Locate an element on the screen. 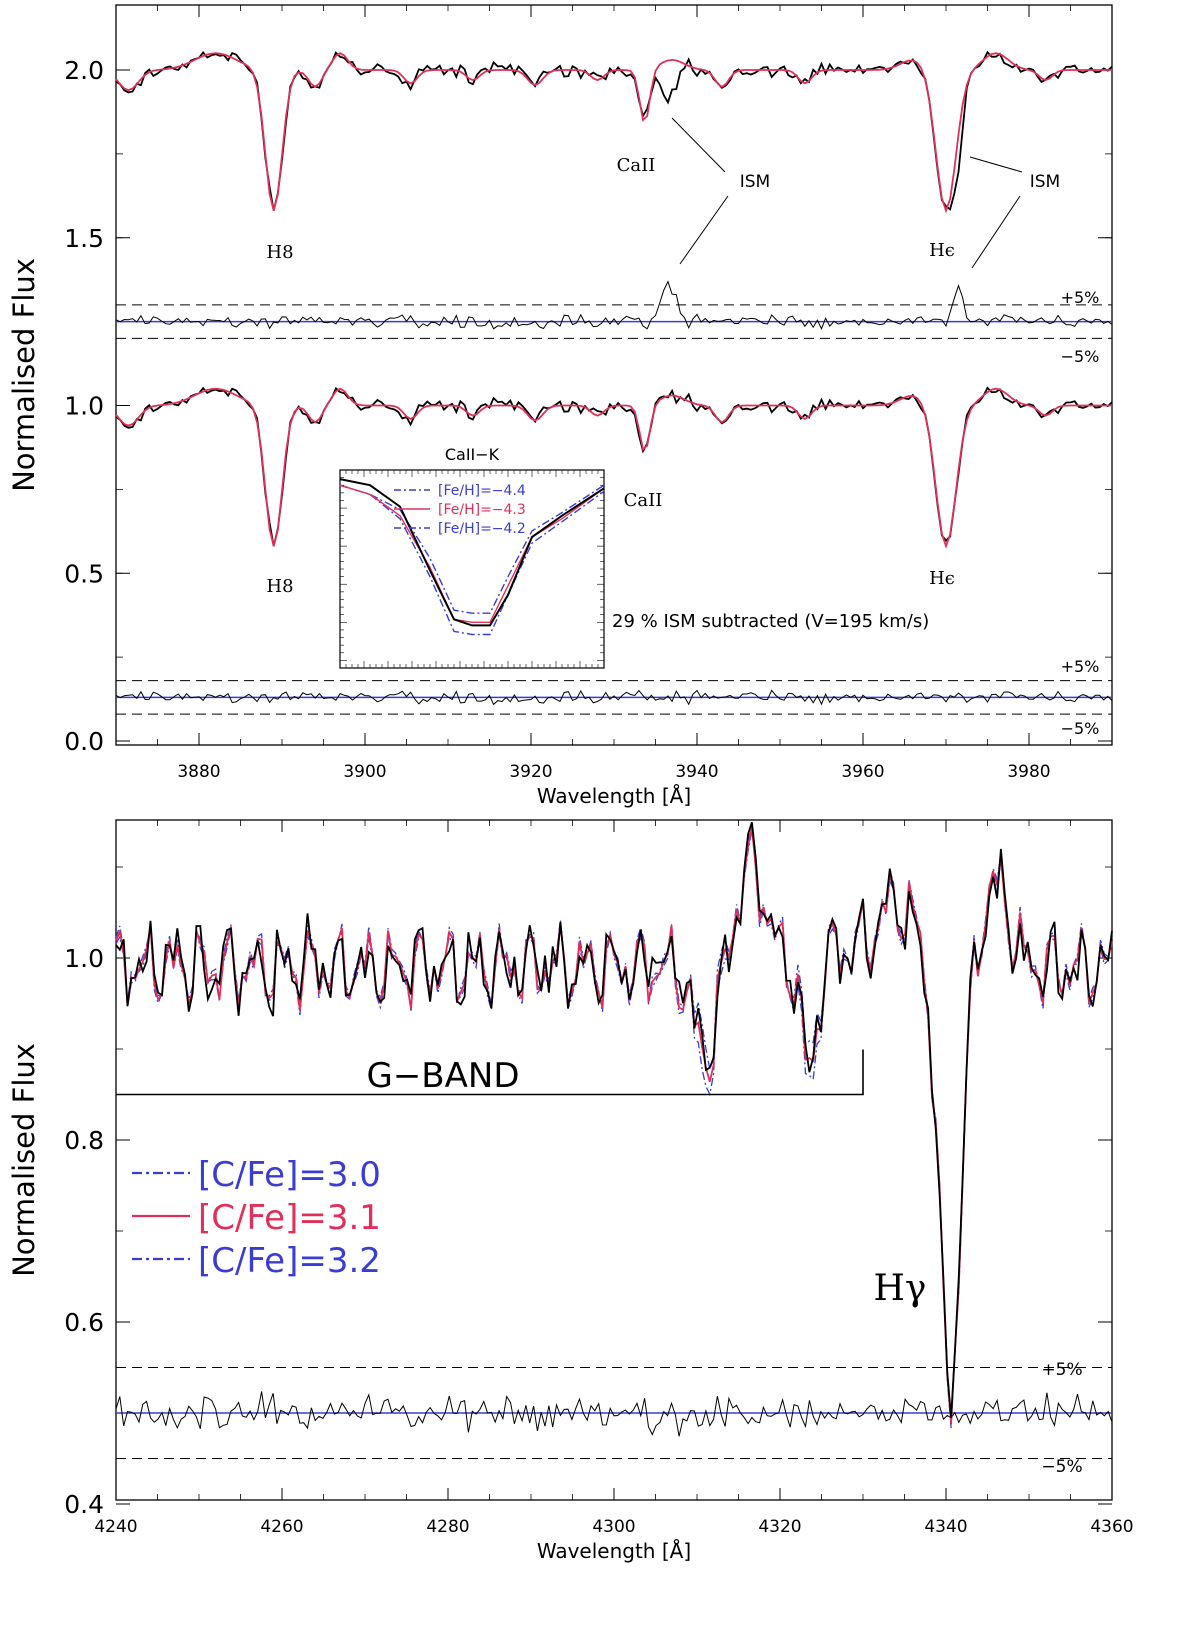  inset-frame is located at coordinates (472, 569).